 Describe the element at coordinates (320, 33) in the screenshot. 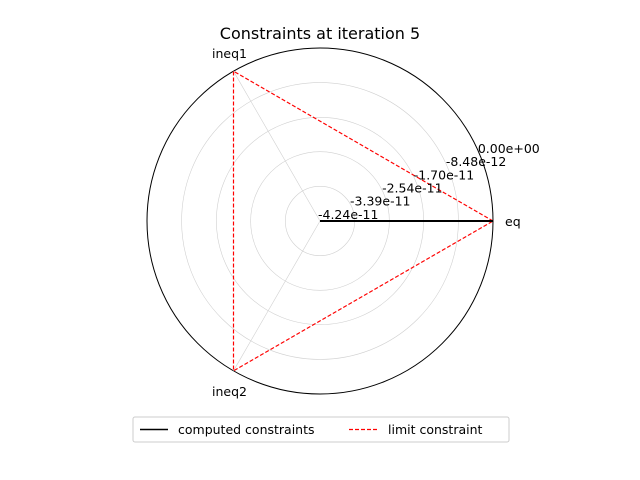

I see `chart-title: Constraints at iteration 5` at that location.